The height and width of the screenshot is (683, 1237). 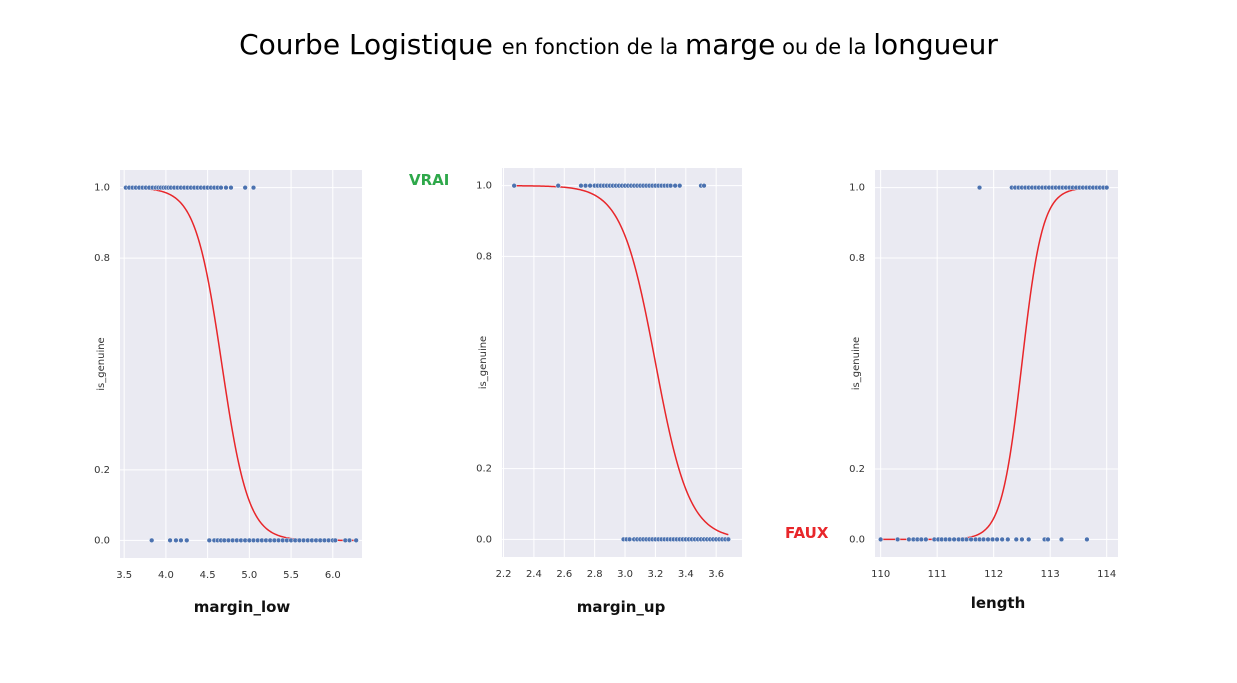 What do you see at coordinates (534, 574) in the screenshot?
I see `x-tick-label: 2.4` at bounding box center [534, 574].